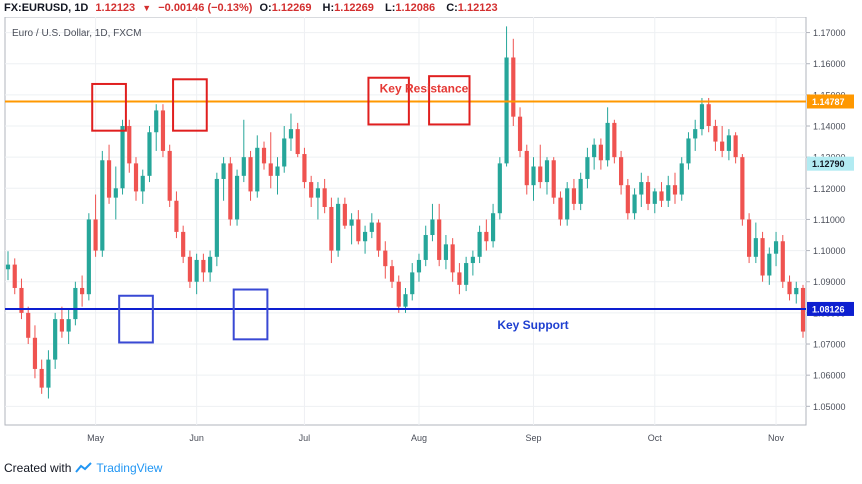 The width and height of the screenshot is (862, 484). I want to click on y-tick-label: 1.16000, so click(829, 64).